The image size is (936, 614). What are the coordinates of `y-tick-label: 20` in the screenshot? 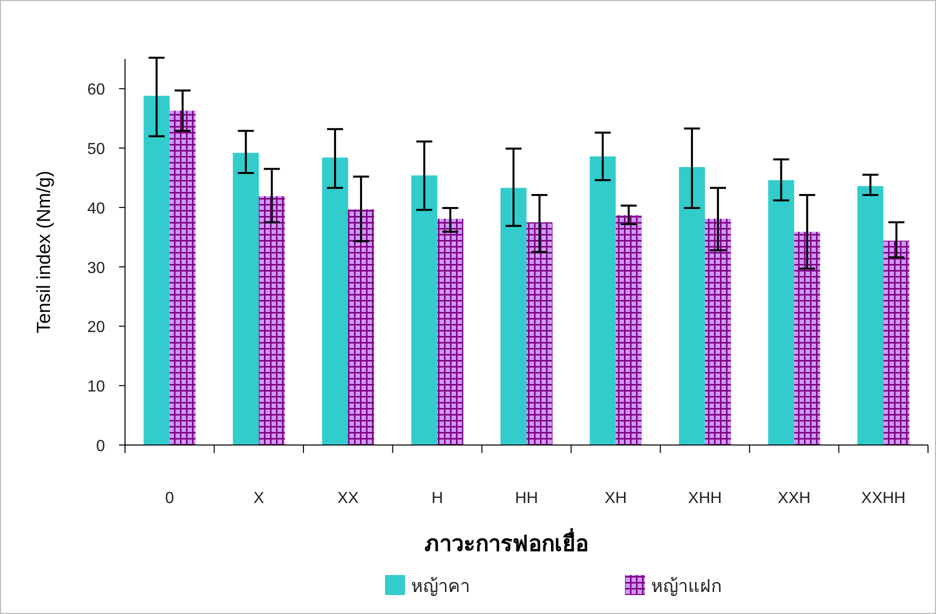 It's located at (96, 327).